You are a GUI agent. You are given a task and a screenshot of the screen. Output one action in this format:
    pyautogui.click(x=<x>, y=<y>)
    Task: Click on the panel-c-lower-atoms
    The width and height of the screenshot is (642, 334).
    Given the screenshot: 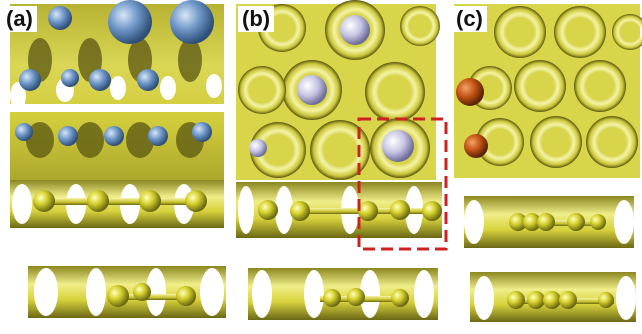 What is the action you would take?
    pyautogui.click(x=560, y=300)
    